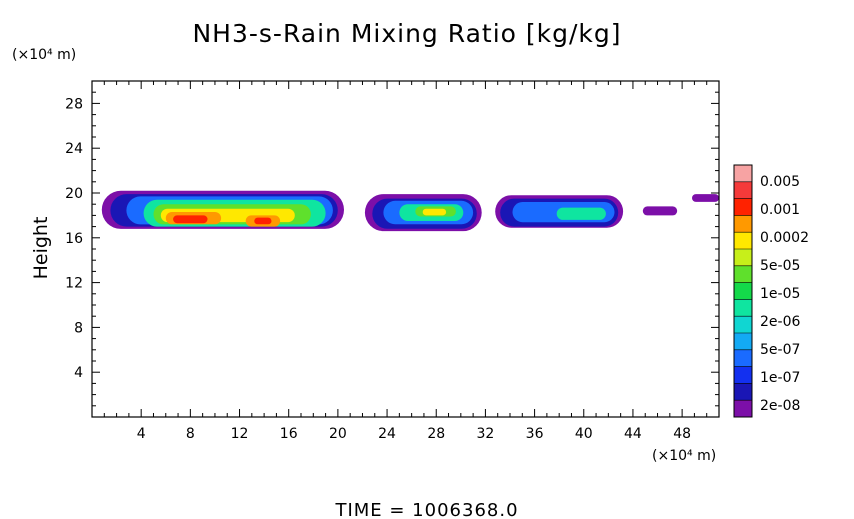 Image resolution: width=854 pixels, height=519 pixels. I want to click on x-tick-labels: 4 8 12 16 20 24 28 32 36 40 44 48, so click(414, 434).